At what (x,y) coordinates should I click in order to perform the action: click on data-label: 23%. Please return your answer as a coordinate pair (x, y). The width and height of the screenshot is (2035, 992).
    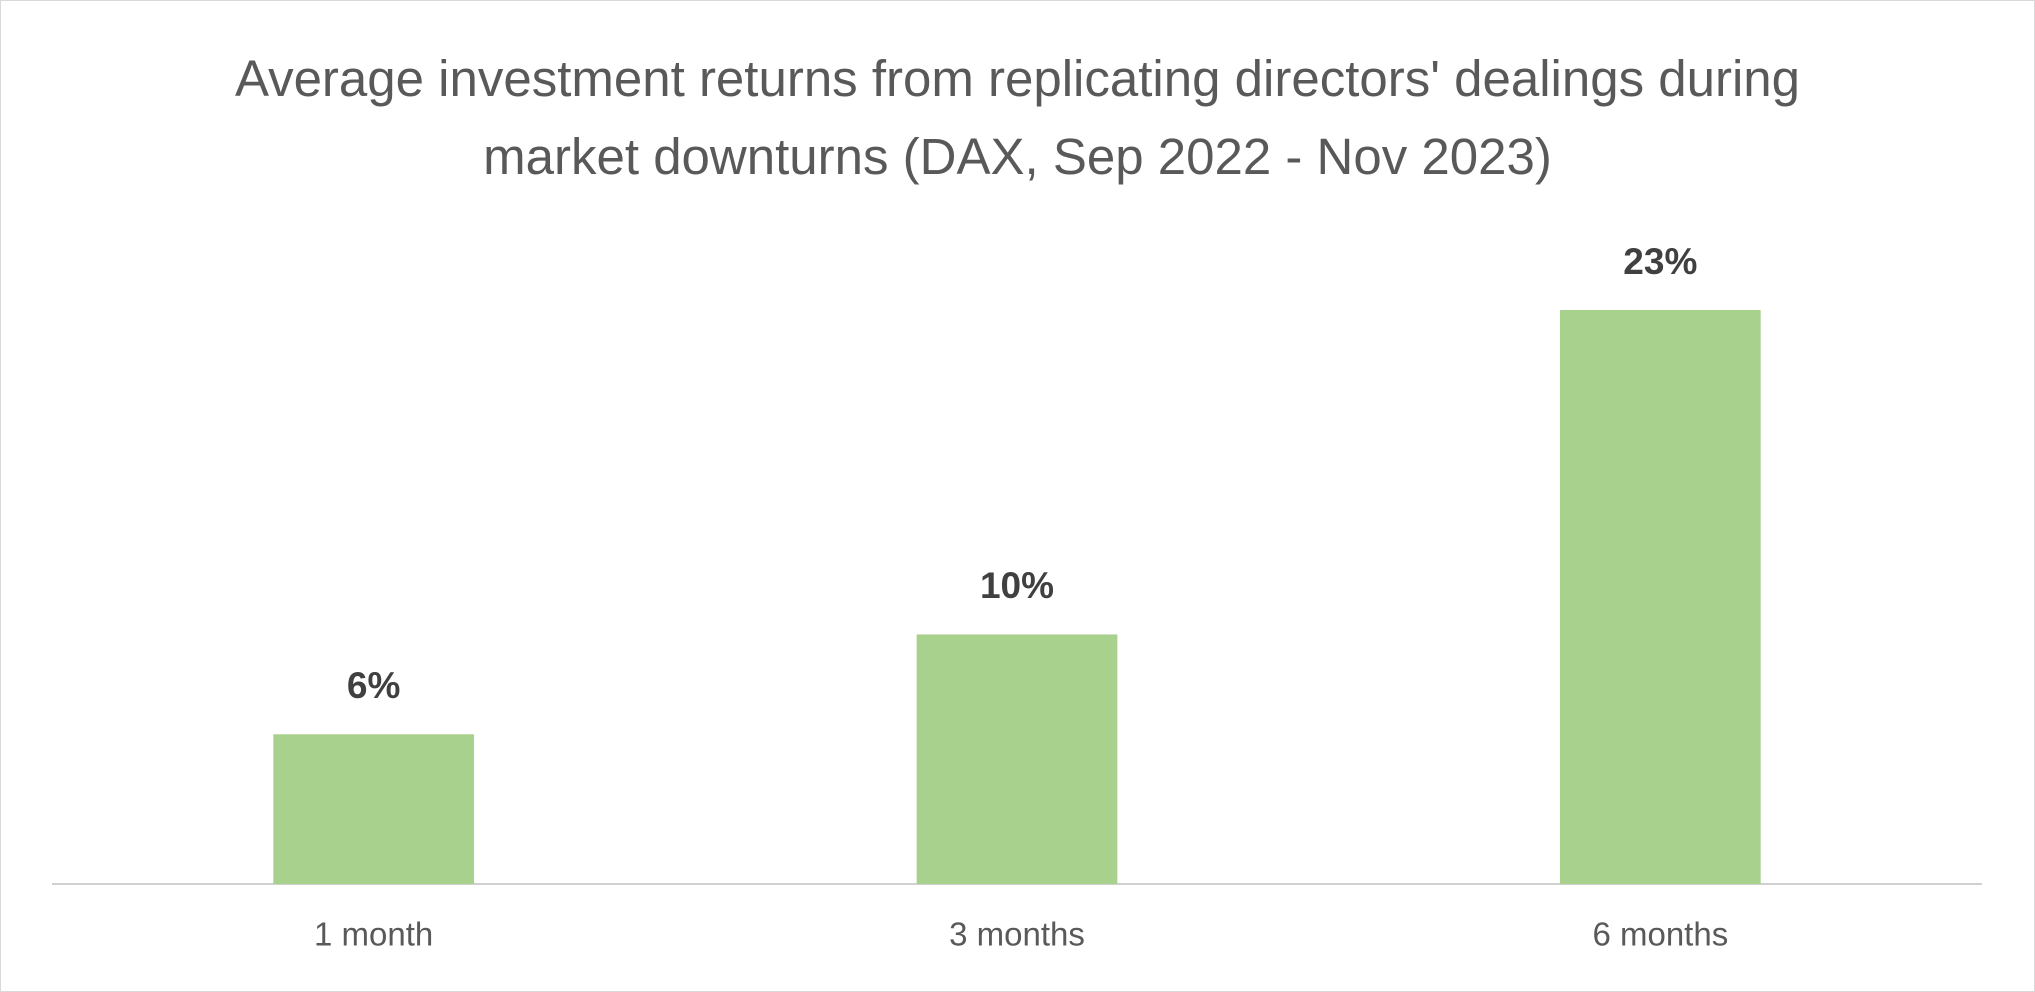
    Looking at the image, I should click on (1660, 261).